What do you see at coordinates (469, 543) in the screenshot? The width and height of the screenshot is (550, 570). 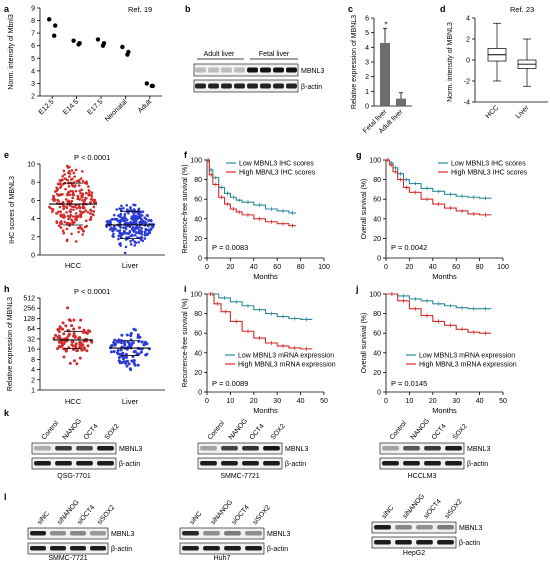 I see `band-label: β-actin` at bounding box center [469, 543].